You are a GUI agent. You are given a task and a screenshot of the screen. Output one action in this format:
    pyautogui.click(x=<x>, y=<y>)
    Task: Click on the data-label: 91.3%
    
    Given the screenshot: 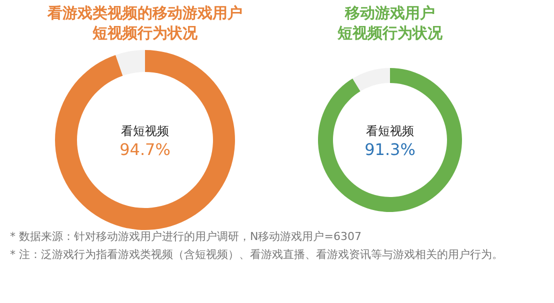 What is the action you would take?
    pyautogui.click(x=390, y=149)
    